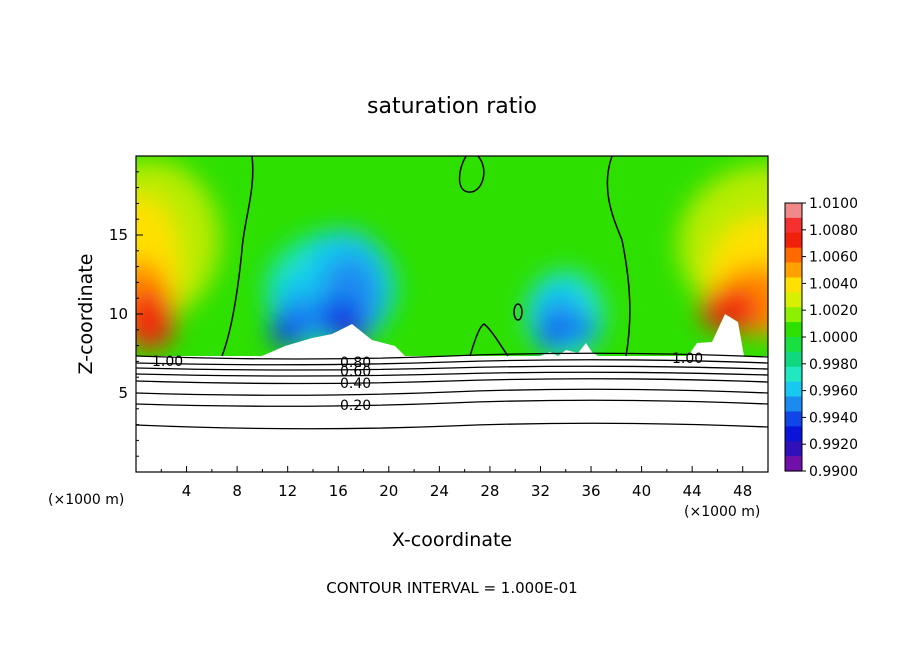  What do you see at coordinates (355, 372) in the screenshot?
I see `contour-label: 0.60` at bounding box center [355, 372].